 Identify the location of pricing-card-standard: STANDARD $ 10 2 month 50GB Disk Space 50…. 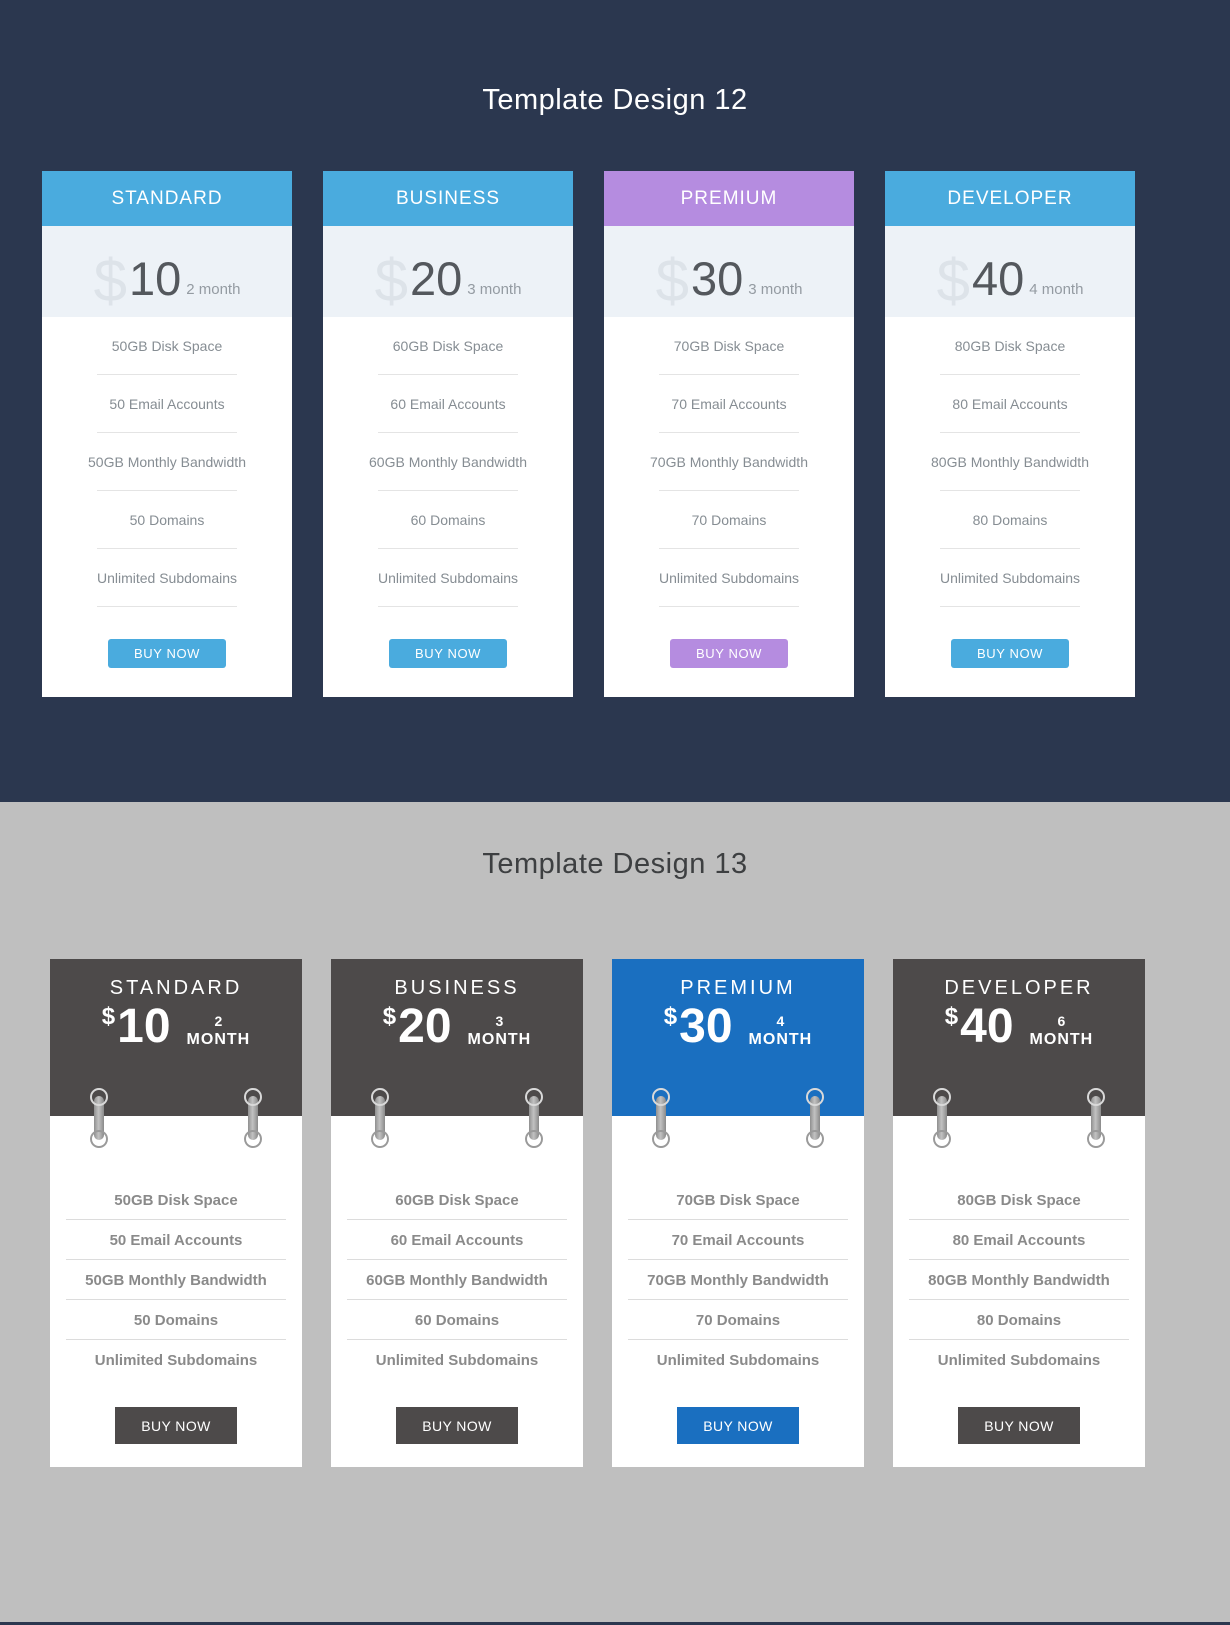
(167, 434).